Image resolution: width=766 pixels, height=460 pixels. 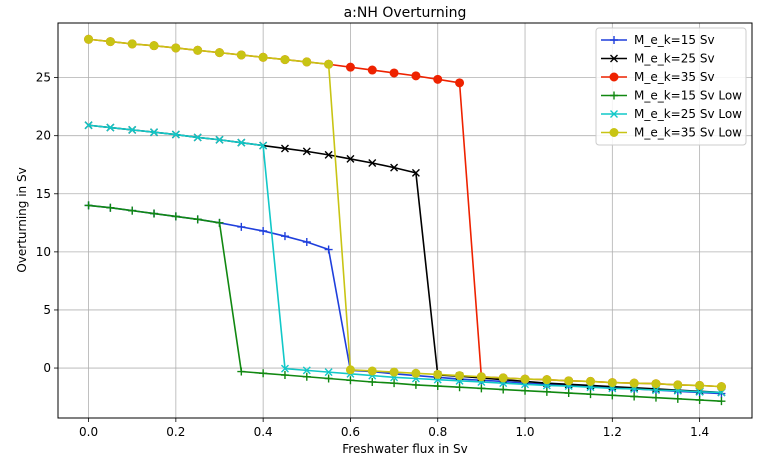 I want to click on x-tick-label: 1.0, so click(x=524, y=432).